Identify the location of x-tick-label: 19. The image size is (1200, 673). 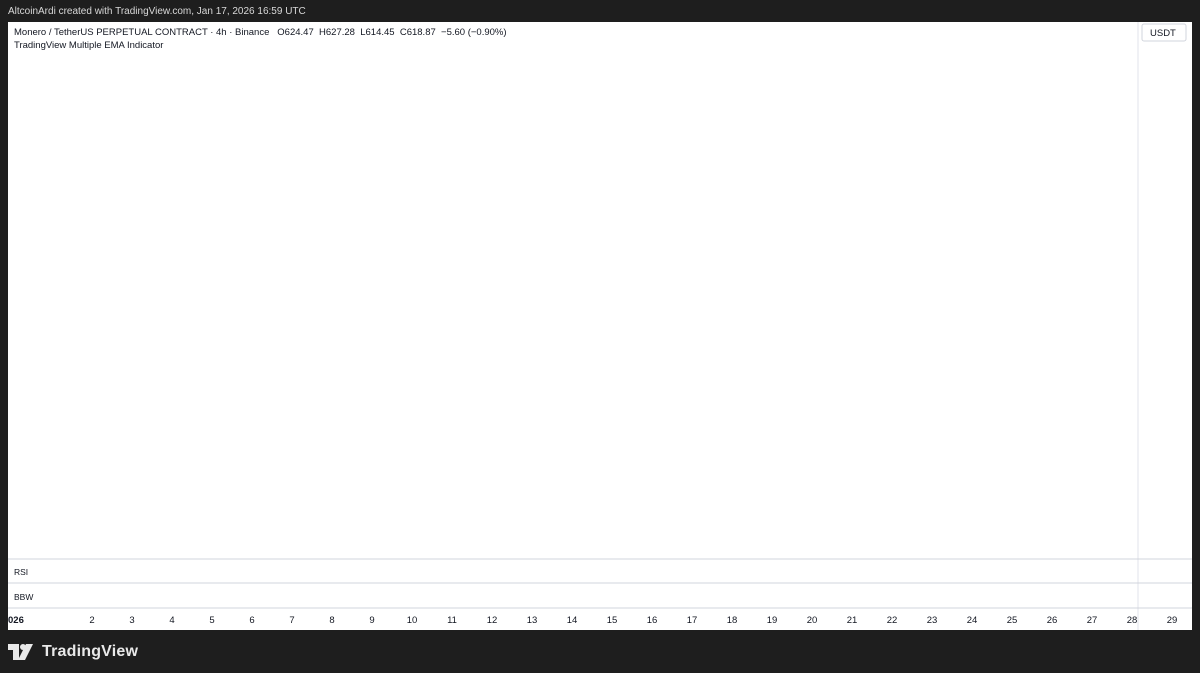
(772, 620).